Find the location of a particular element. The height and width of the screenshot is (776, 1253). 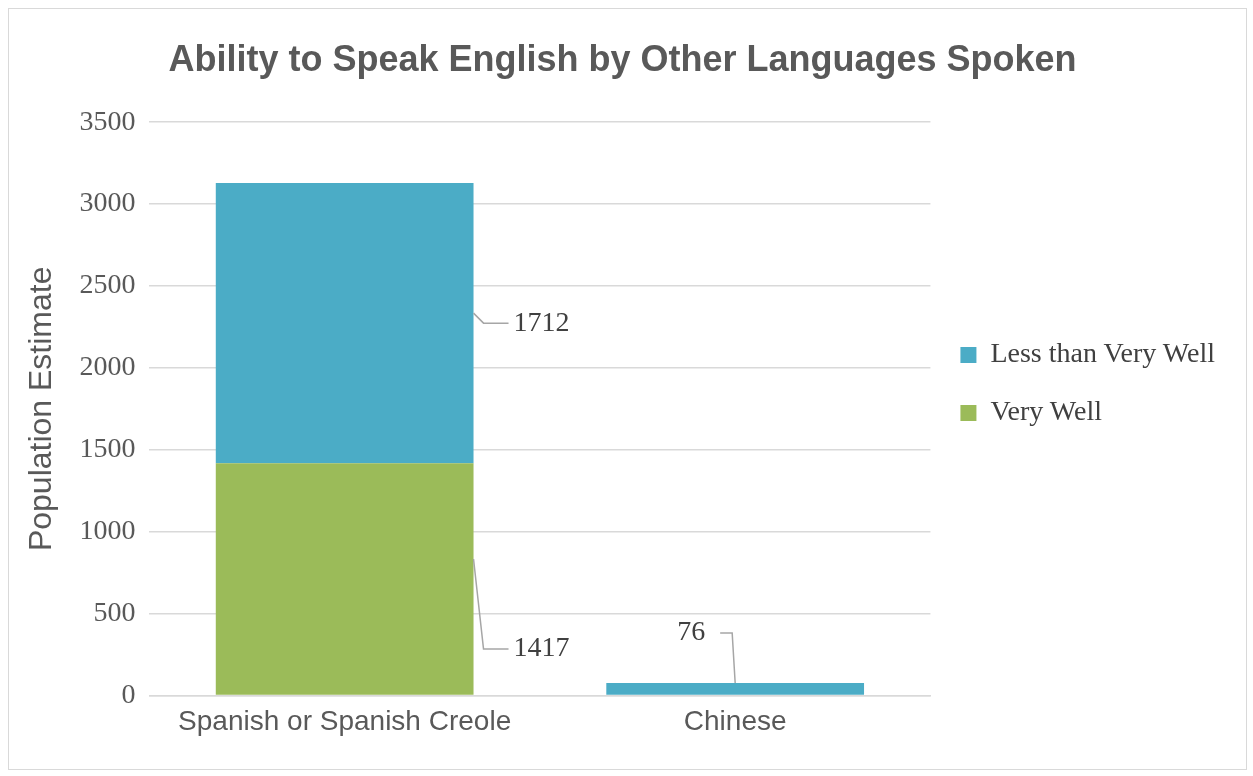

data-label: 1417 is located at coordinates (541, 647).